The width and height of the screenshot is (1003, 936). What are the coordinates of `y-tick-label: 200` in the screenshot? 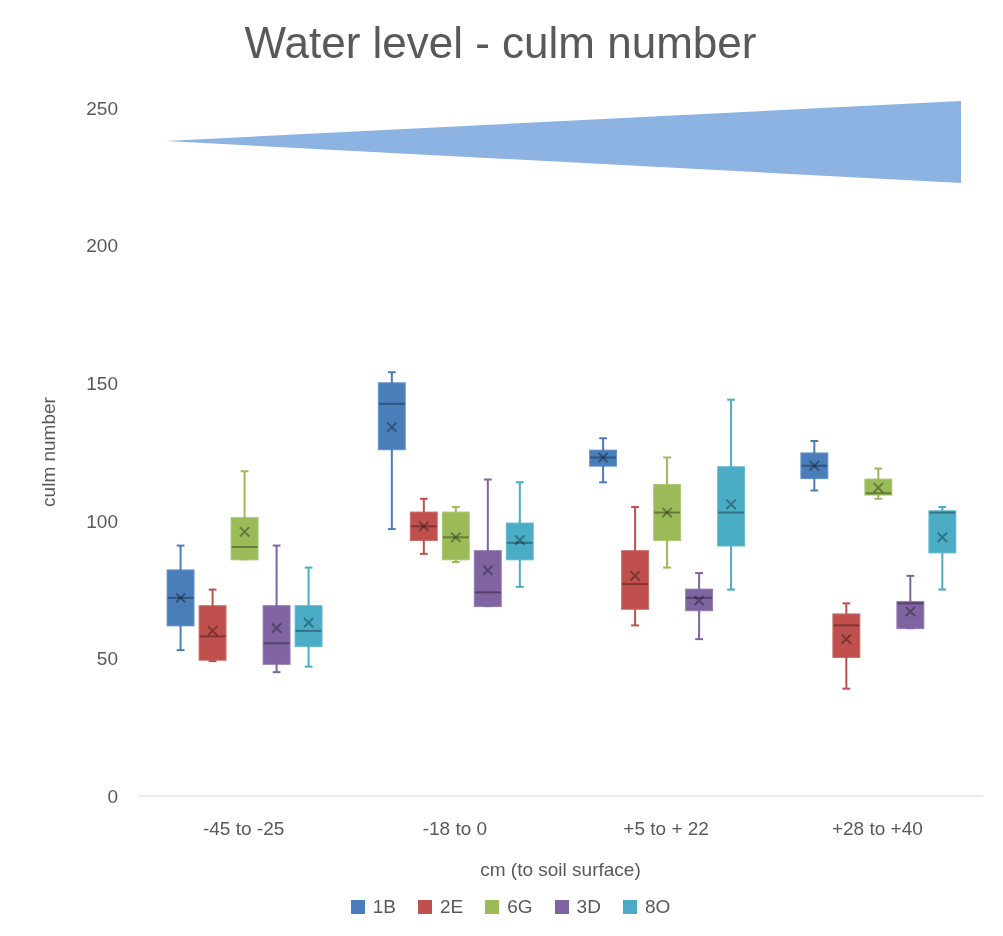 It's located at (102, 246).